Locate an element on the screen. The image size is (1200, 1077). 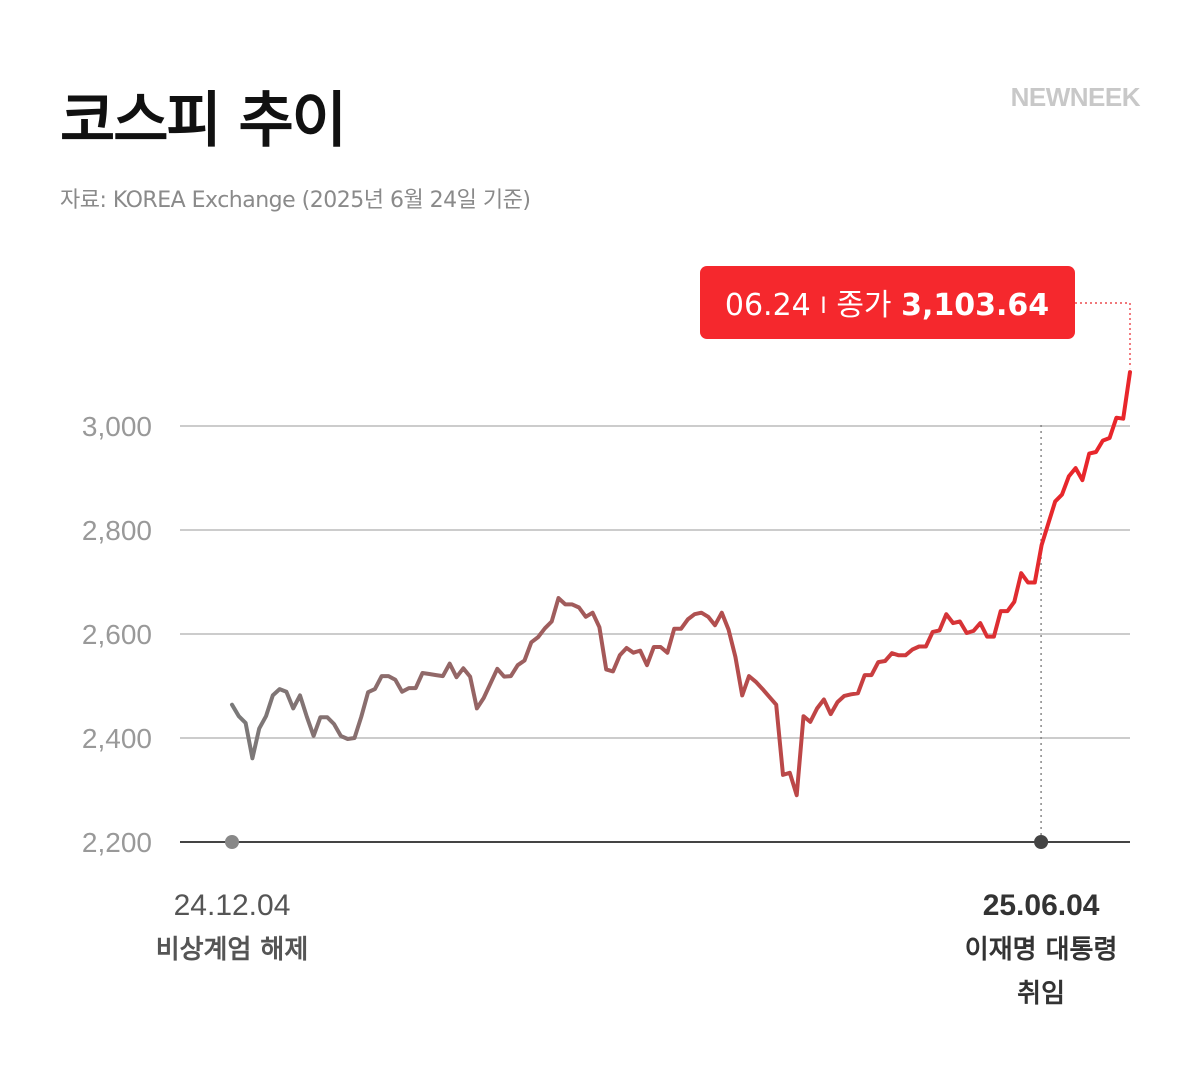
event-description-label: 취임 is located at coordinates (1041, 994).